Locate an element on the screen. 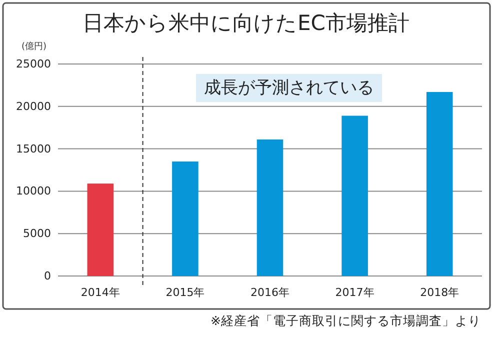 The image size is (500, 340). y-tick-label: 5000 is located at coordinates (37, 233).